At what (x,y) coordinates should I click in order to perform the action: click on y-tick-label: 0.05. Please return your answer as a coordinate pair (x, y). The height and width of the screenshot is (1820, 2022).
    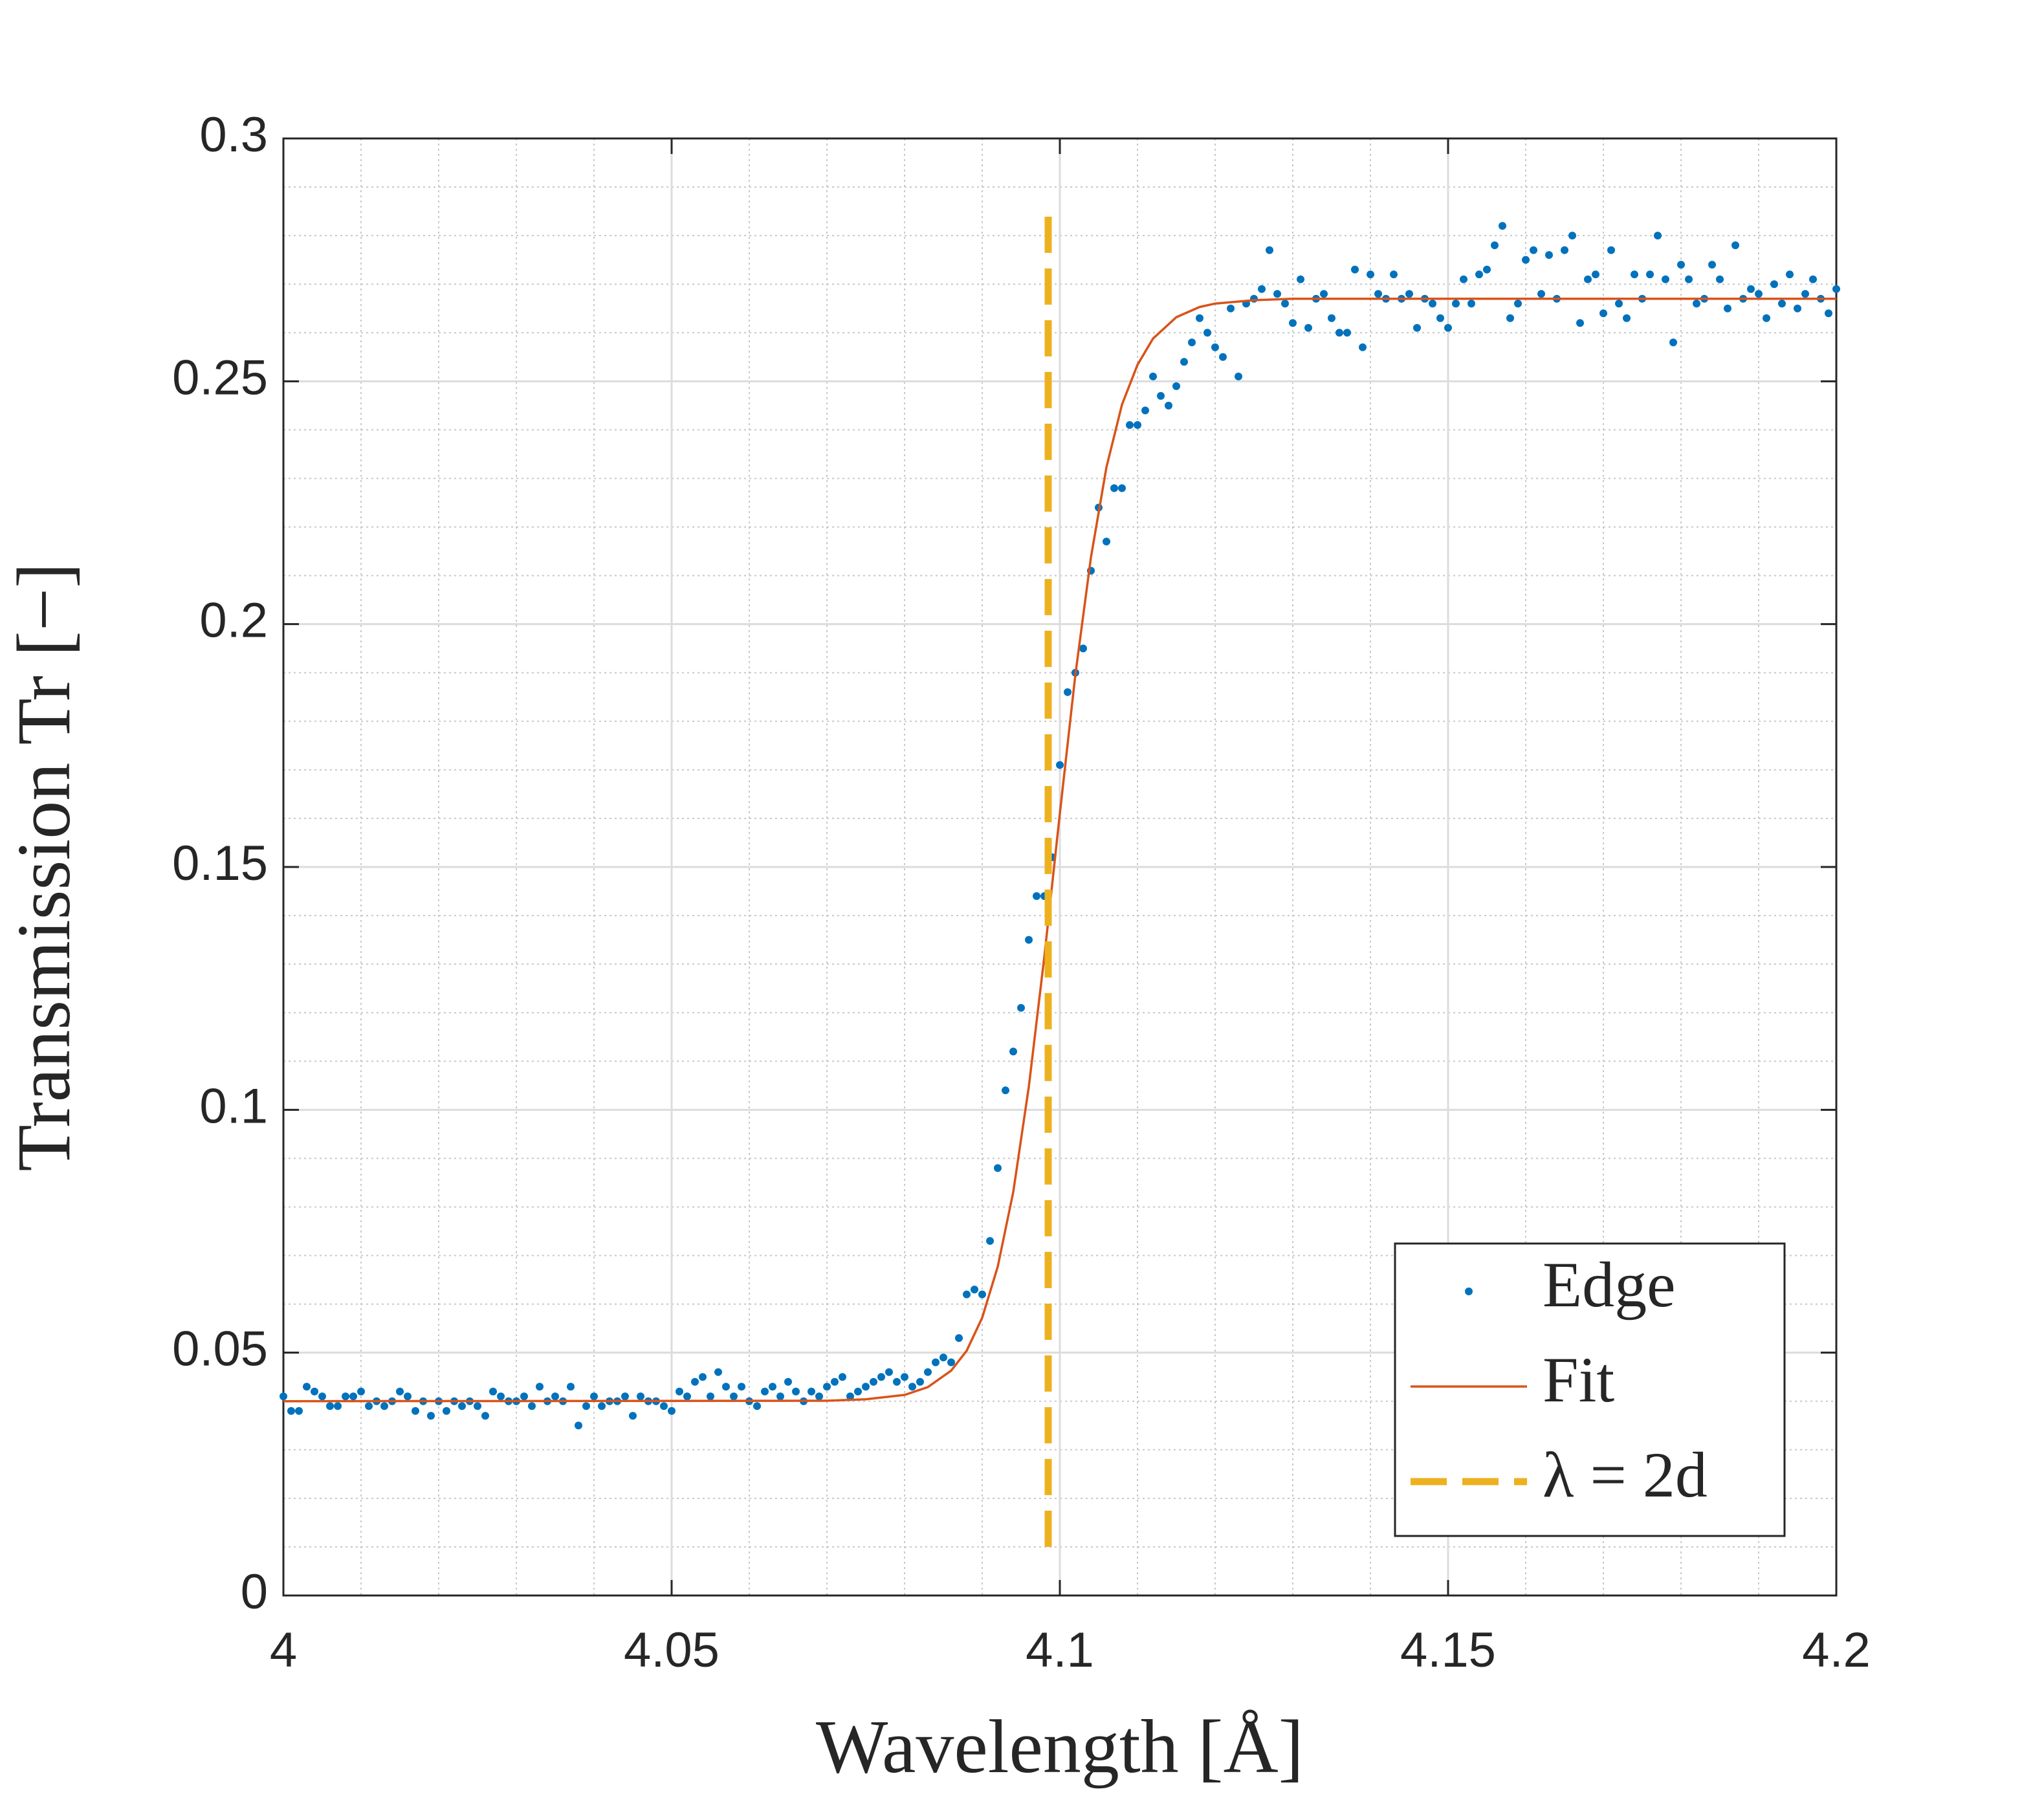
    Looking at the image, I should click on (220, 1350).